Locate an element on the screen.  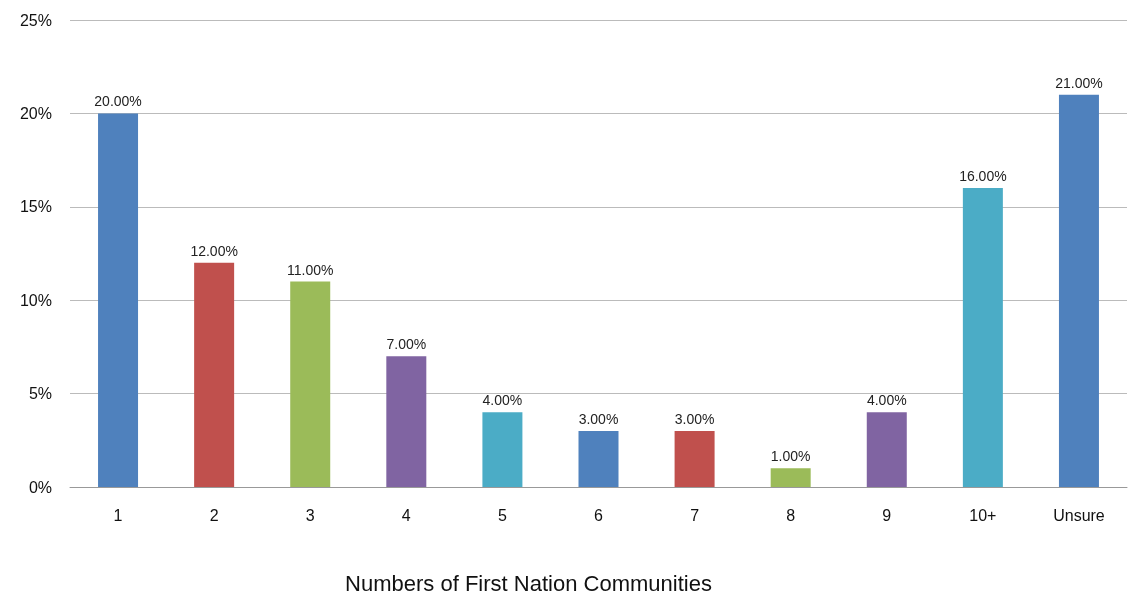
data-label: 11.00% is located at coordinates (310, 269).